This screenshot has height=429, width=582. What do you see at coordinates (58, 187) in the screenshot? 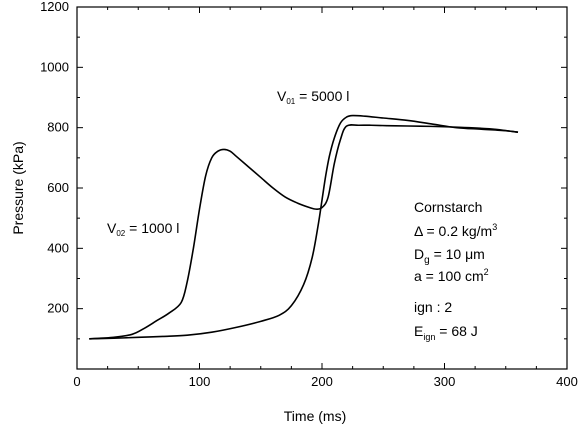
I see `y-tick-label: 600` at bounding box center [58, 187].